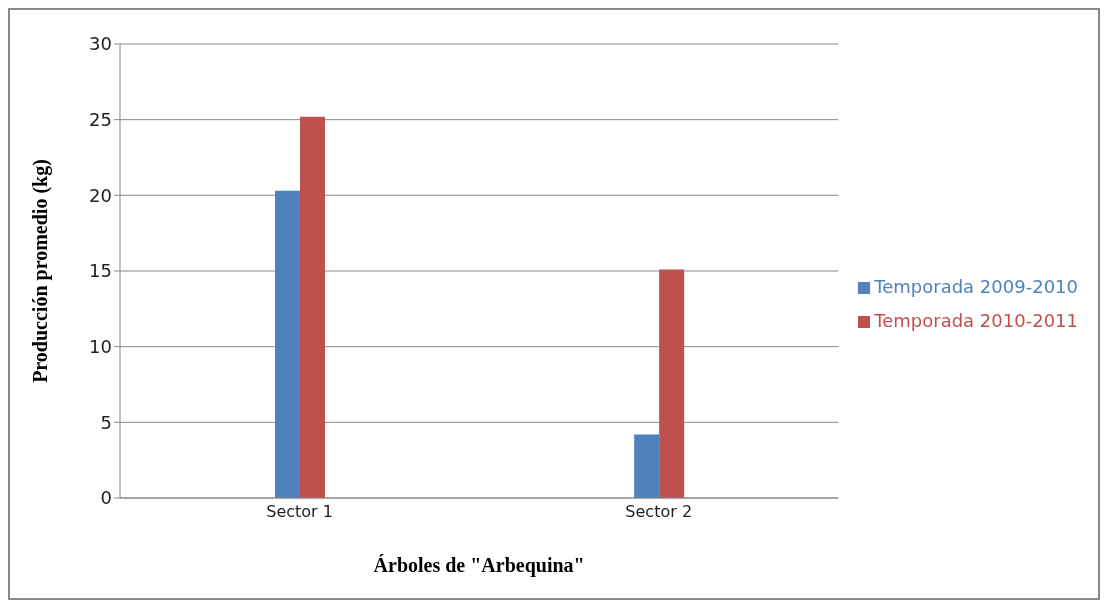 Image resolution: width=1110 pixels, height=610 pixels. I want to click on y-tick-label: 10, so click(100, 347).